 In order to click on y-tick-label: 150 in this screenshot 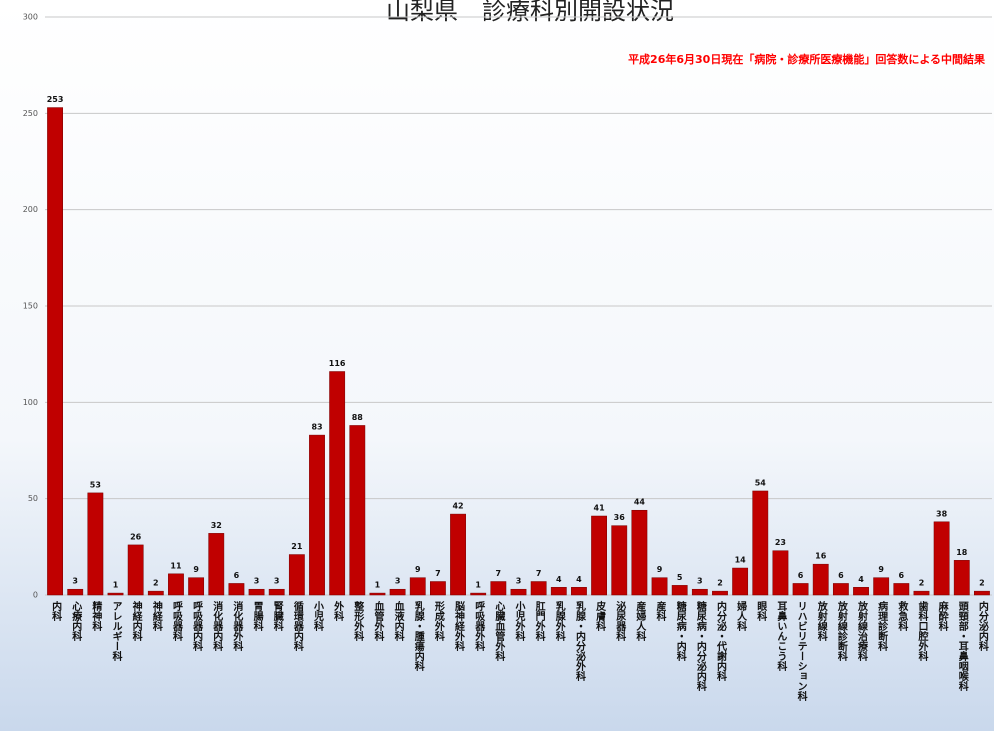, I will do `click(30, 306)`.